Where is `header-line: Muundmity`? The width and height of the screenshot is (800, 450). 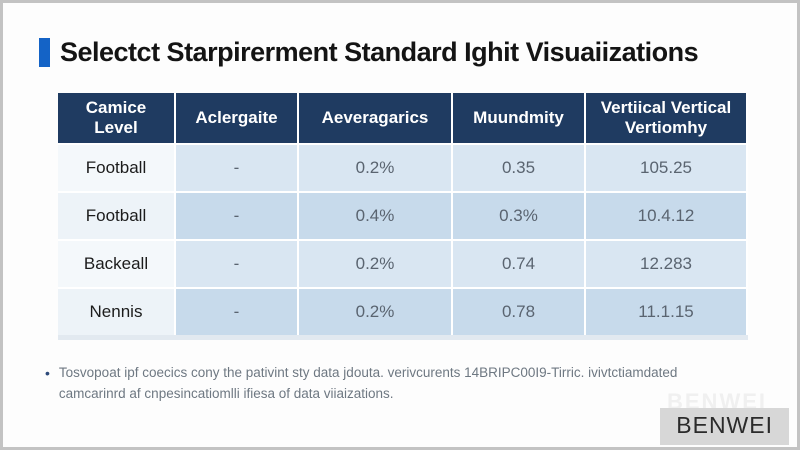 header-line: Muundmity is located at coordinates (518, 117).